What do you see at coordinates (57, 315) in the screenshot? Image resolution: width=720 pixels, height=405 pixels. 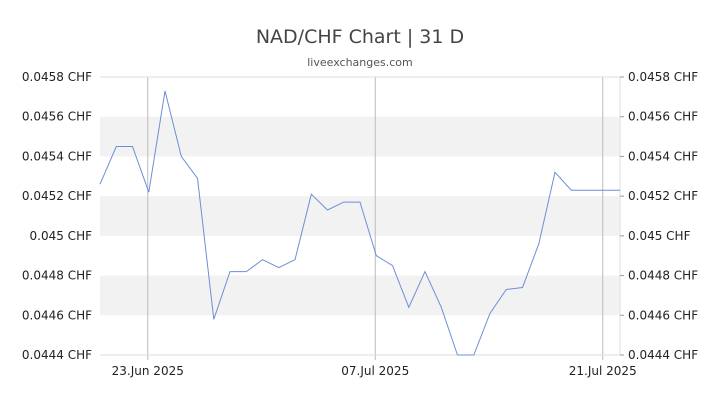 I see `y-tick-label-left: 0.0446 CHF` at bounding box center [57, 315].